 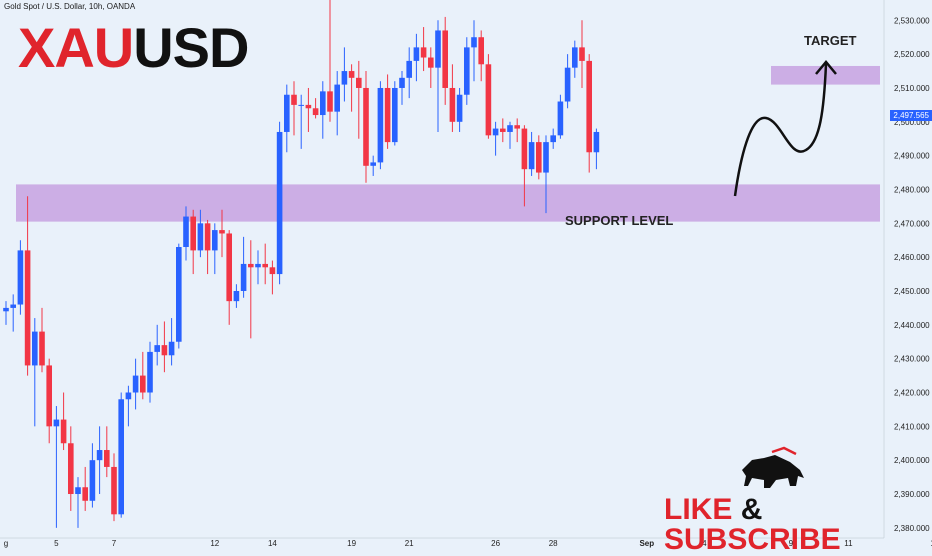 What do you see at coordinates (553, 543) in the screenshot?
I see `x-tick-label: 28` at bounding box center [553, 543].